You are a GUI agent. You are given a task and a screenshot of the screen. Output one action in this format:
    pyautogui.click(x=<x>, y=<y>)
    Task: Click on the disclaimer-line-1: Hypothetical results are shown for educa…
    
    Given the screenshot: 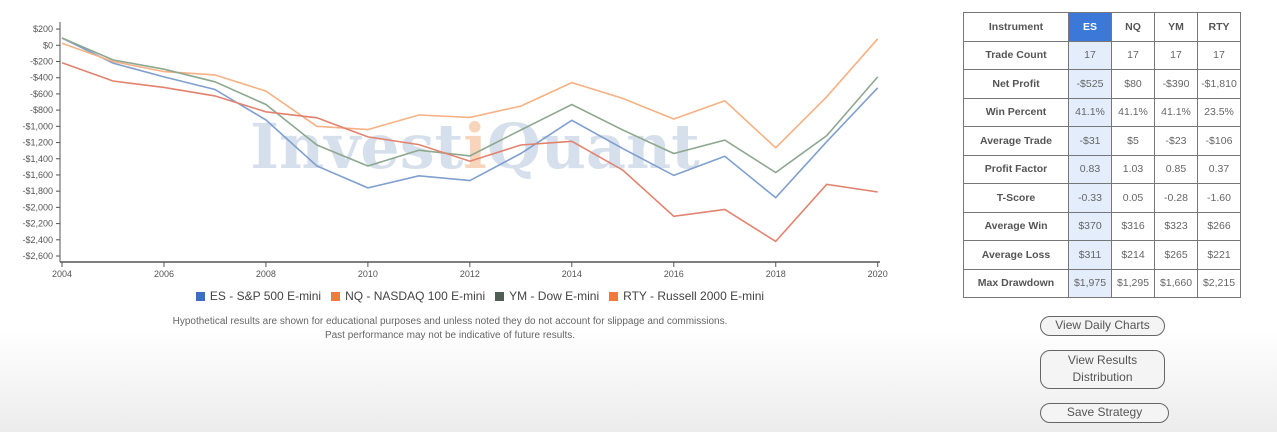 What is the action you would take?
    pyautogui.click(x=450, y=321)
    